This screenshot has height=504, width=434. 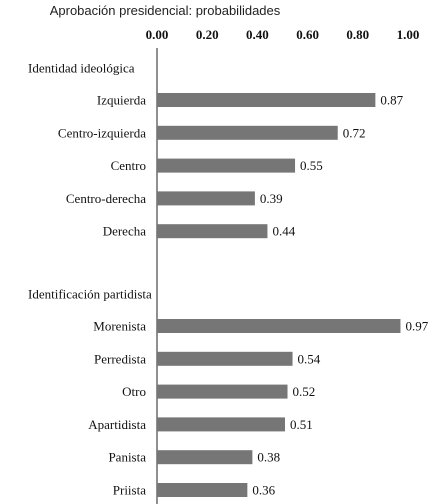 I want to click on category-label: Priista, so click(x=129, y=490).